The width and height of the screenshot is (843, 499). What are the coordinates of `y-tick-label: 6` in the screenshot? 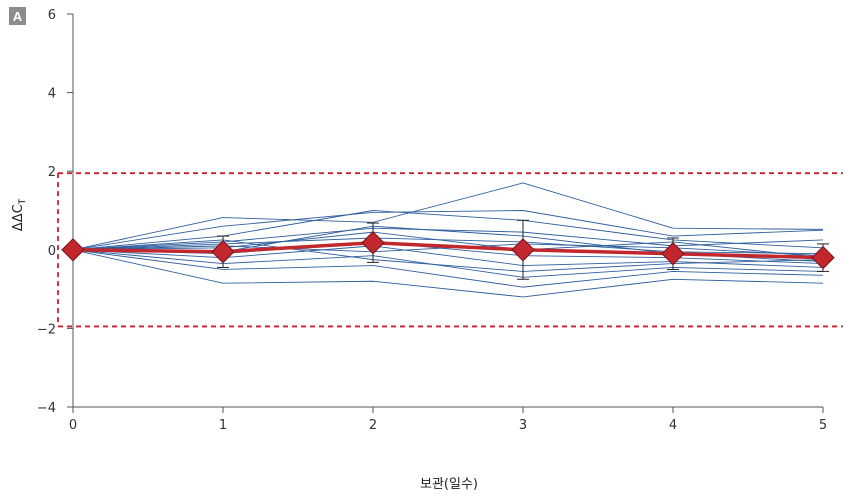 It's located at (52, 15).